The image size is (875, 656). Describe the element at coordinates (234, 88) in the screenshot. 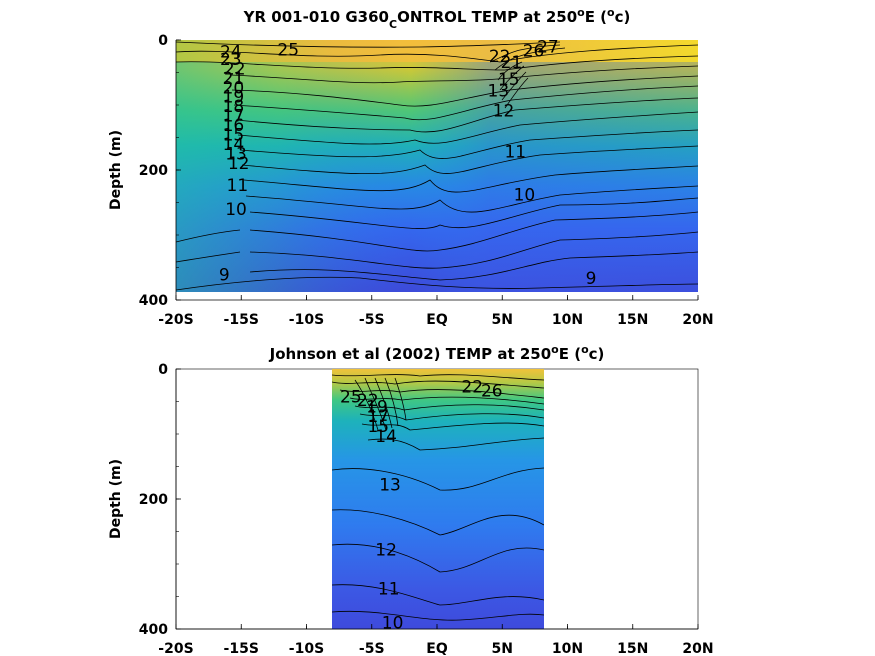

I see `contour-label: 20` at that location.